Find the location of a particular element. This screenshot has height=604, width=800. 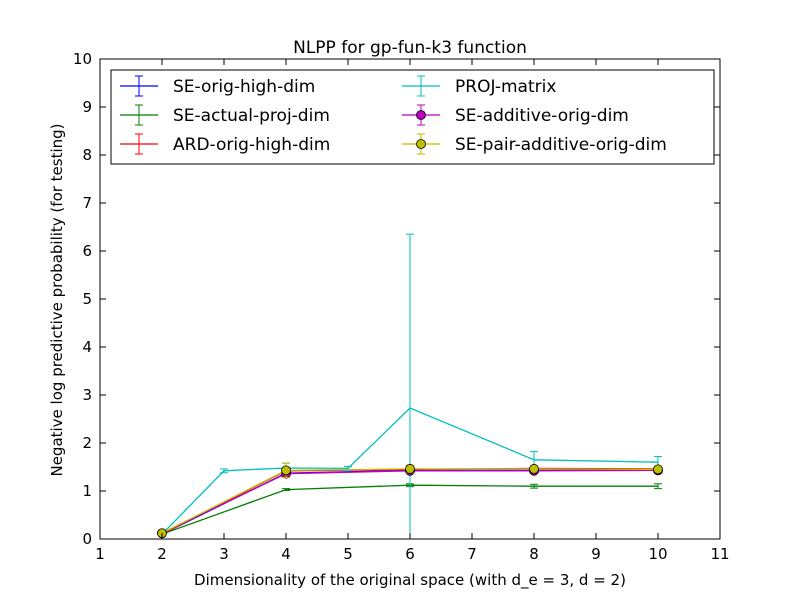

y-tick-label: 9 is located at coordinates (87, 107).